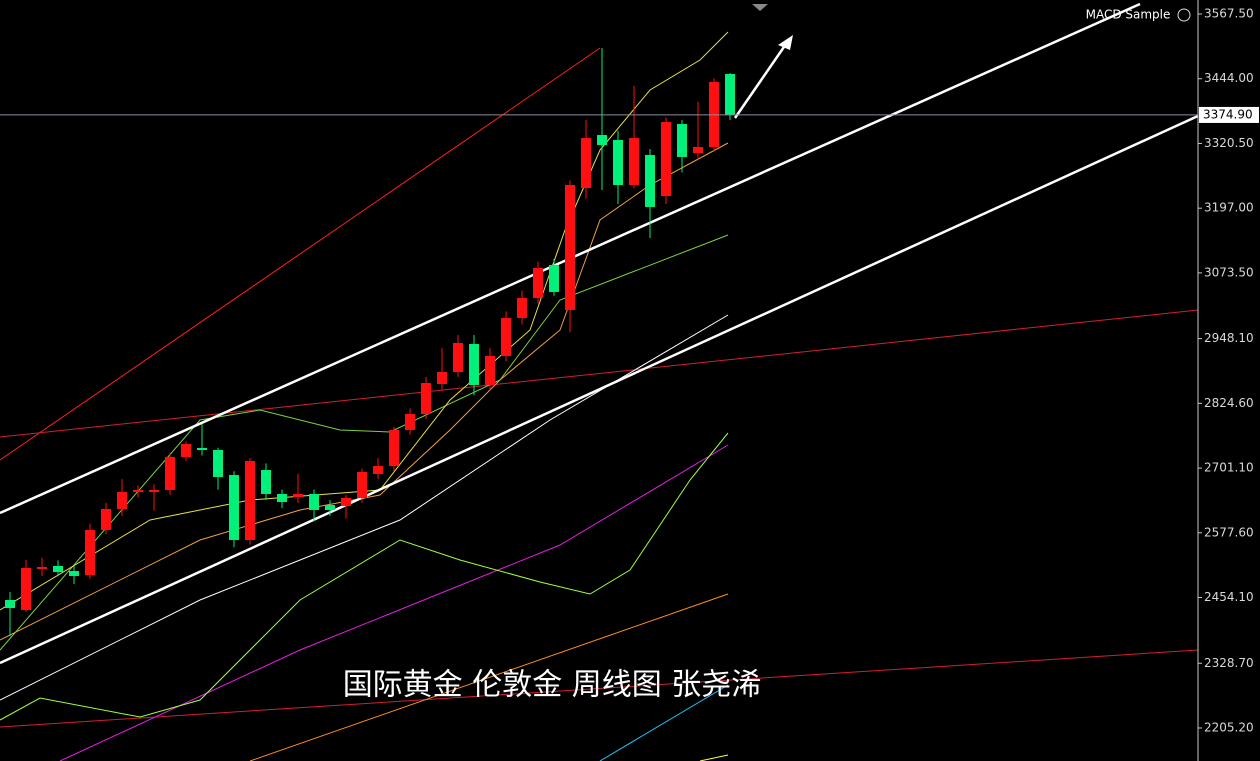  I want to click on arrow-head, so click(785, 42).